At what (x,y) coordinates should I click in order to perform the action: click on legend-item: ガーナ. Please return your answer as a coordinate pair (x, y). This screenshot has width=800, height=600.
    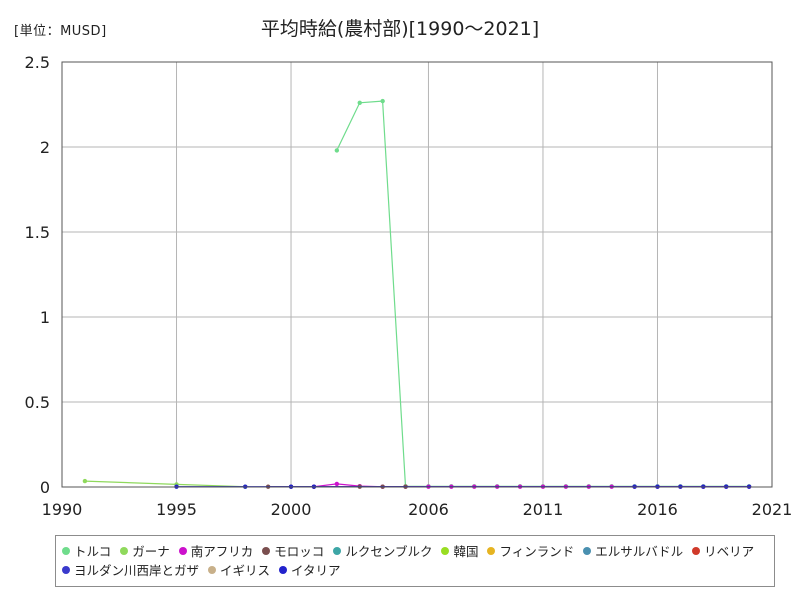
    Looking at the image, I should click on (145, 550).